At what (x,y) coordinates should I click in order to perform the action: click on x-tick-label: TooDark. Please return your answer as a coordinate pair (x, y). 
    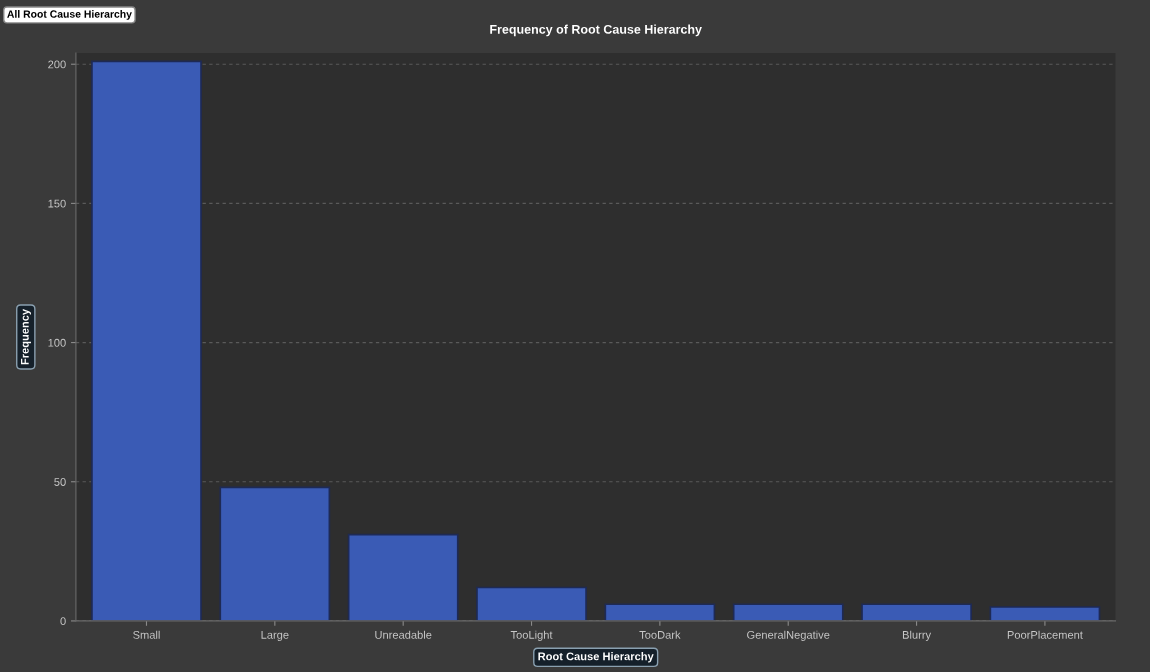
    Looking at the image, I should click on (660, 634).